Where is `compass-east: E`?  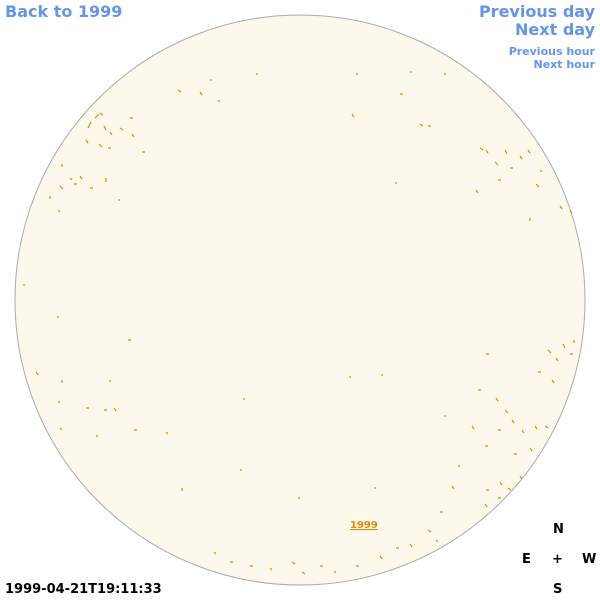 compass-east: E is located at coordinates (526, 559).